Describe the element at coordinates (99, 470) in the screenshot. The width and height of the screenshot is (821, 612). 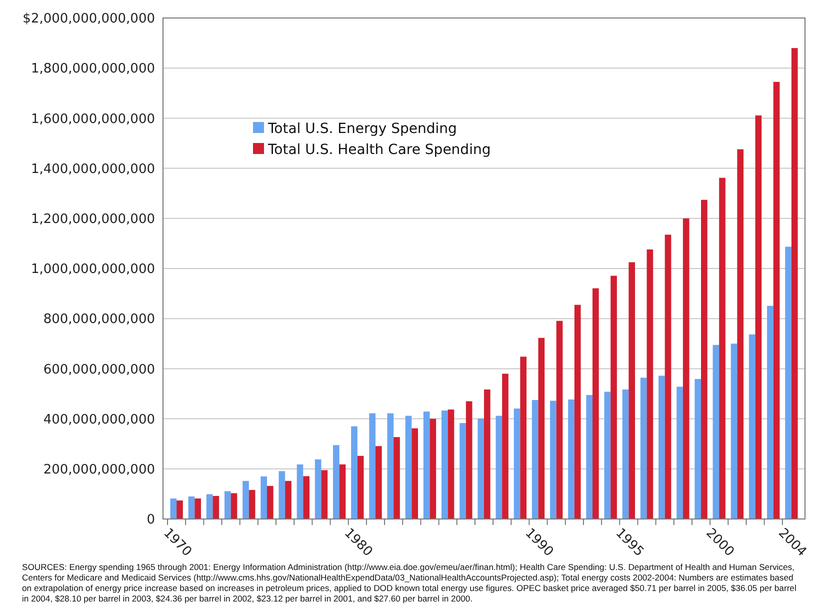
I see `y-tick-label: 200,000,000,000` at that location.